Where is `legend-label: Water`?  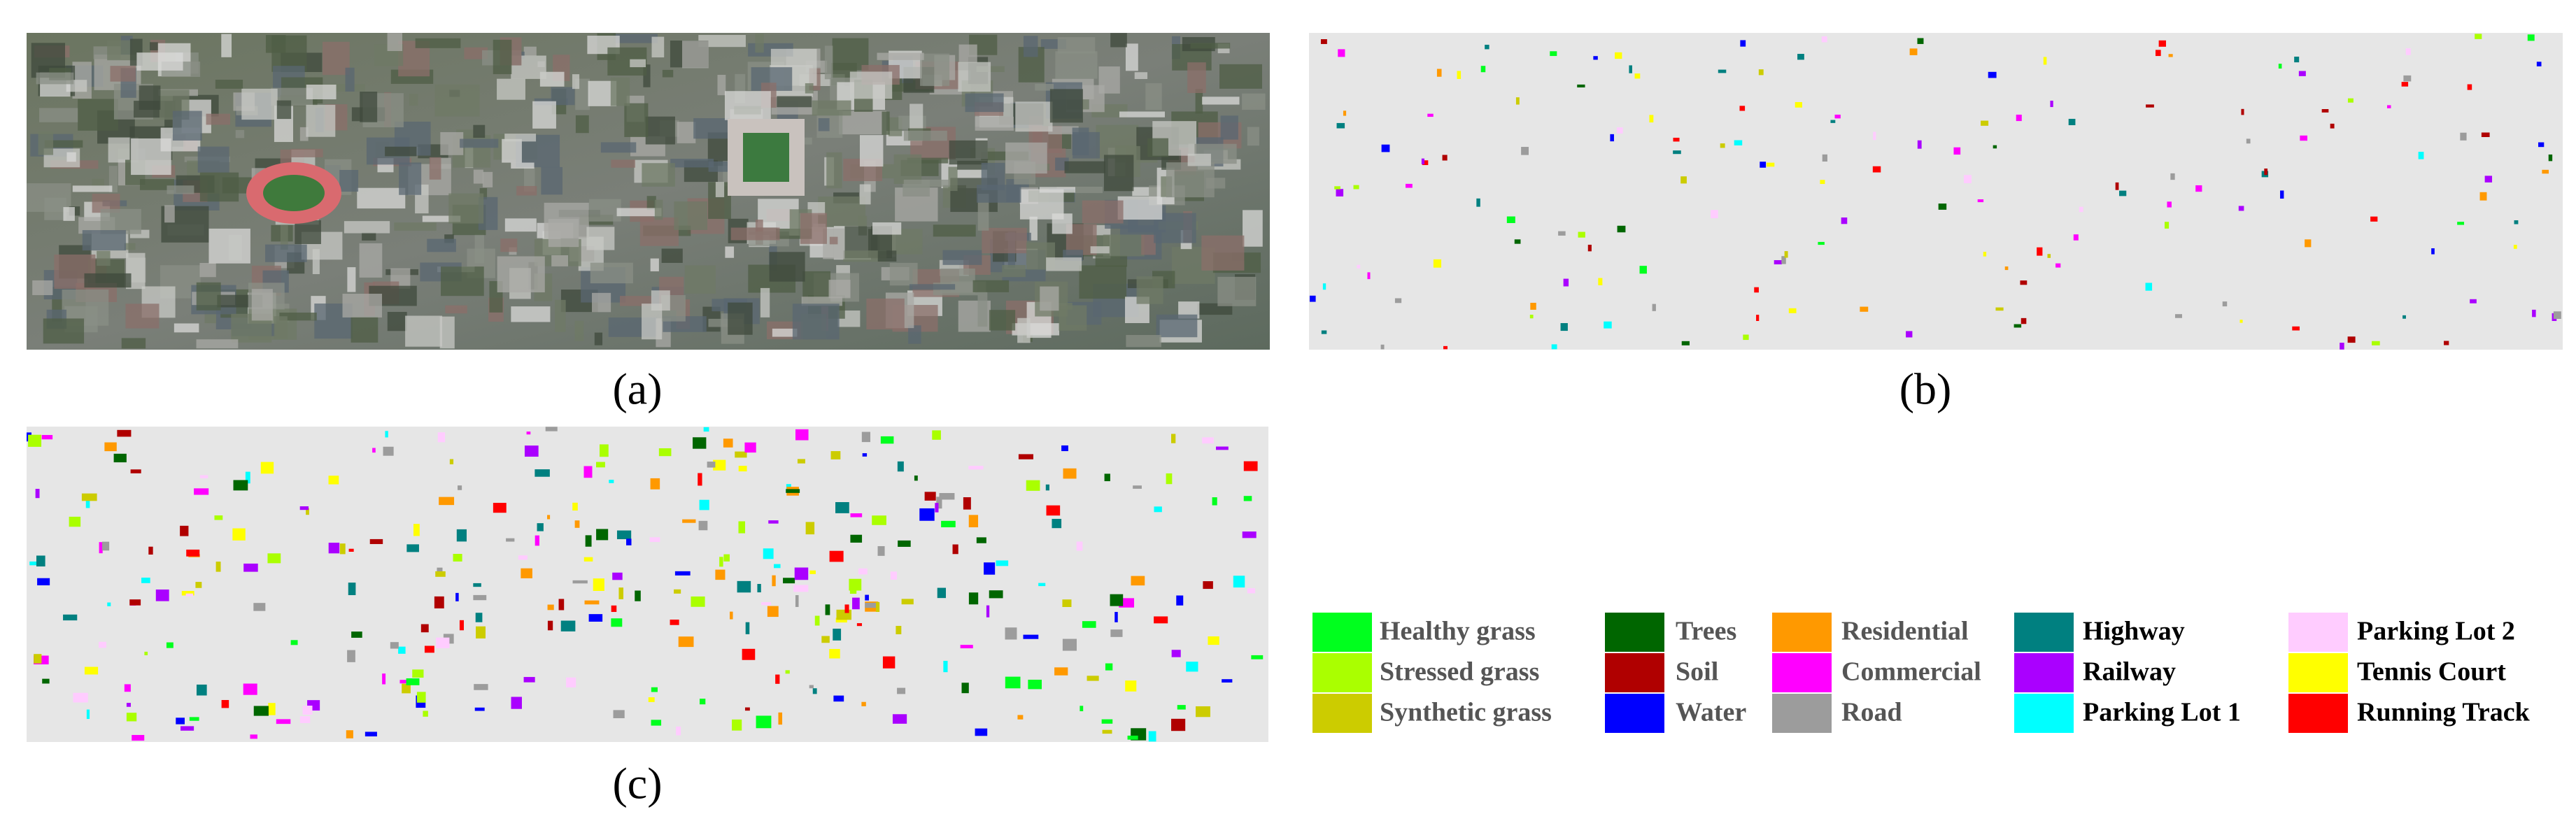 legend-label: Water is located at coordinates (1711, 712).